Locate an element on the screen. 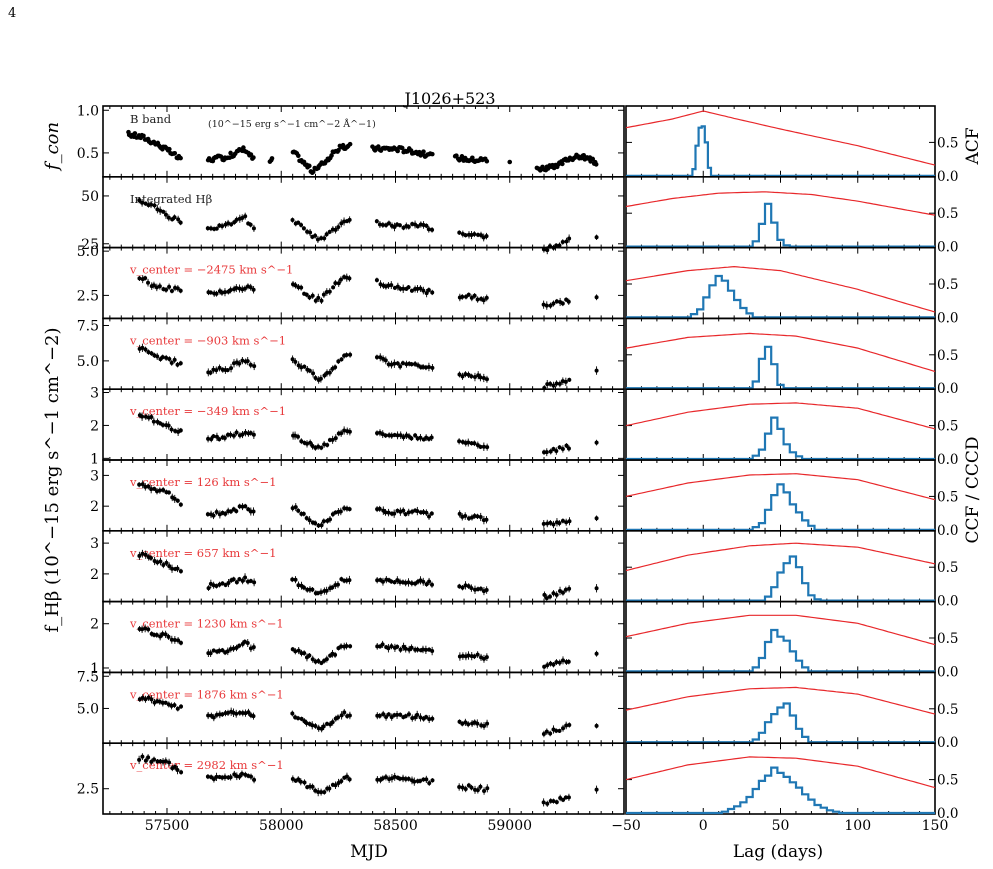  panel-frame is located at coordinates (363, 637).